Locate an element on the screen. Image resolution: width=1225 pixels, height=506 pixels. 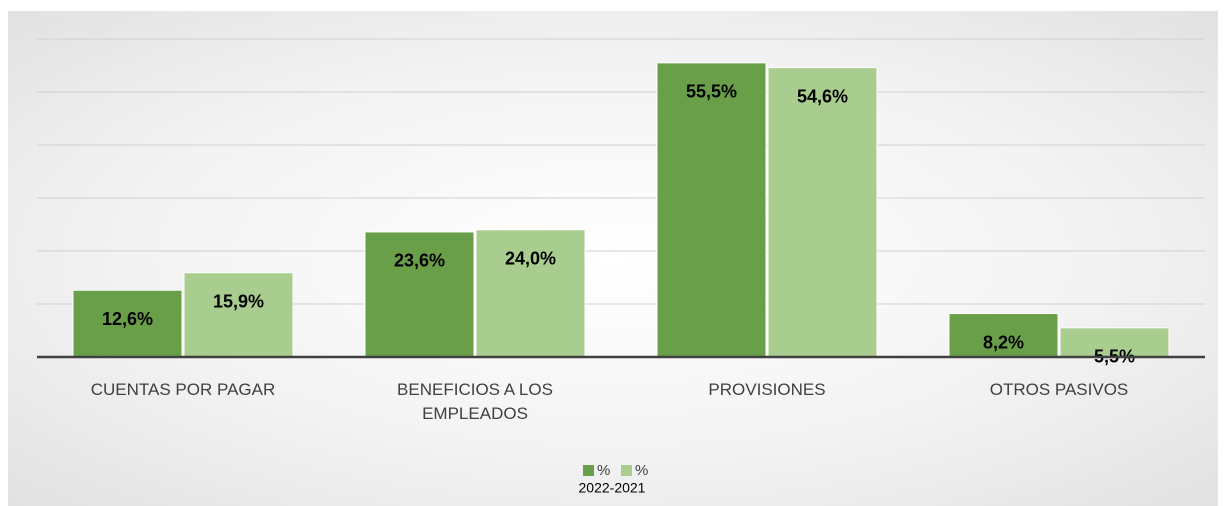
data-label: 8,2% is located at coordinates (1003, 342).